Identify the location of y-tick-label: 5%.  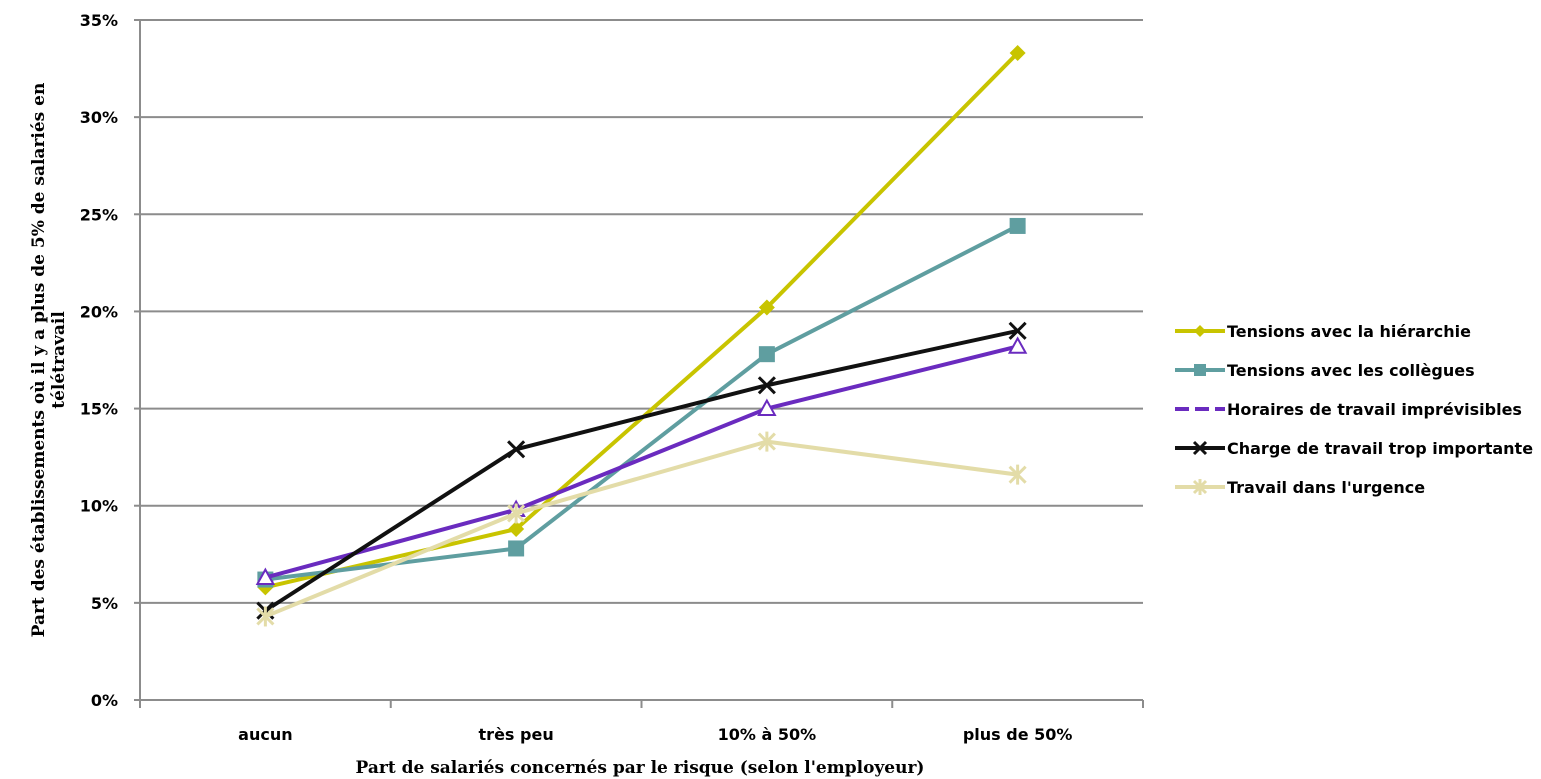
(104, 603).